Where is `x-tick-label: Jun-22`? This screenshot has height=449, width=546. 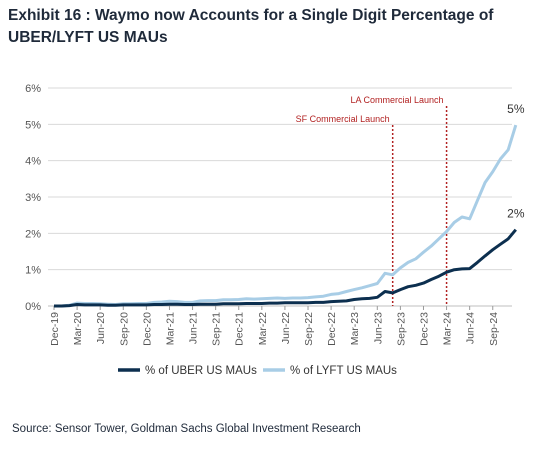 x-tick-label: Jun-22 is located at coordinates (286, 328).